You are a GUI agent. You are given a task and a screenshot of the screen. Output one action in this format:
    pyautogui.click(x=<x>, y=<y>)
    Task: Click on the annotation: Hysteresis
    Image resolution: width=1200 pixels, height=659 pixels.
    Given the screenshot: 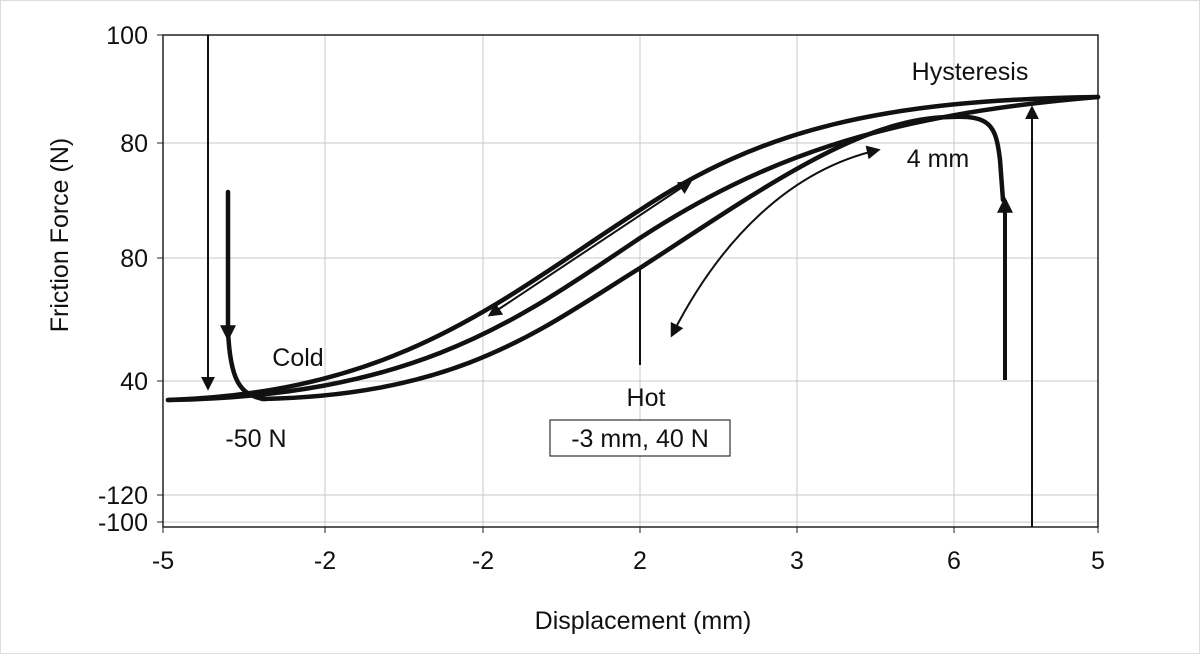 What is the action you would take?
    pyautogui.click(x=970, y=72)
    